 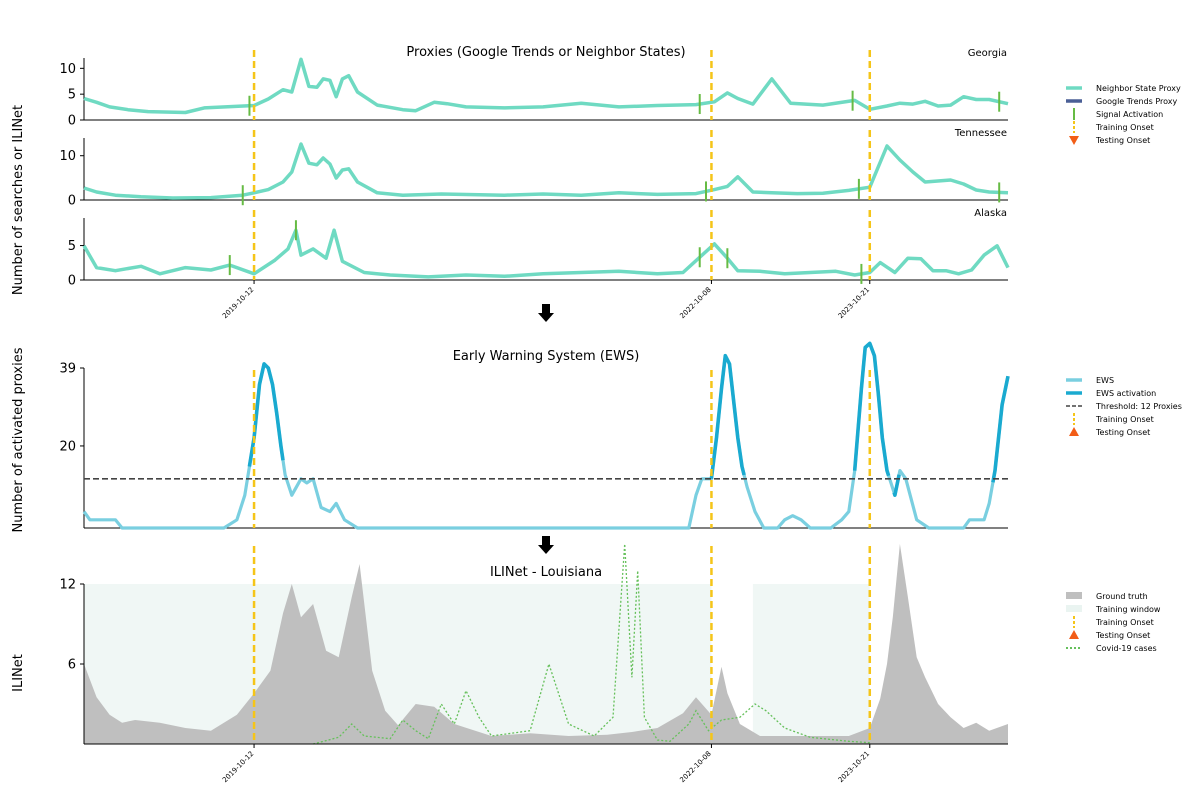 What do you see at coordinates (72, 665) in the screenshot?
I see `ilinet-ytick-label: 6` at bounding box center [72, 665].